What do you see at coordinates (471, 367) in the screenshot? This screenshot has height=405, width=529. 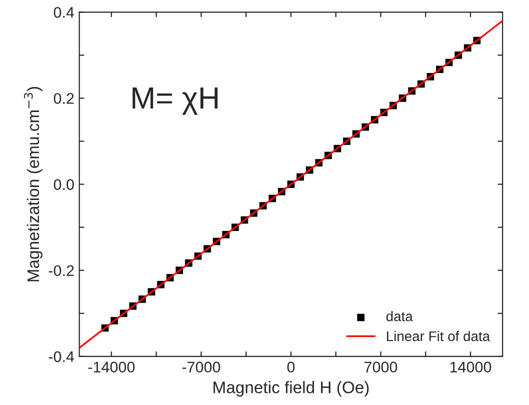 I see `x-tick-label: 14000` at bounding box center [471, 367].